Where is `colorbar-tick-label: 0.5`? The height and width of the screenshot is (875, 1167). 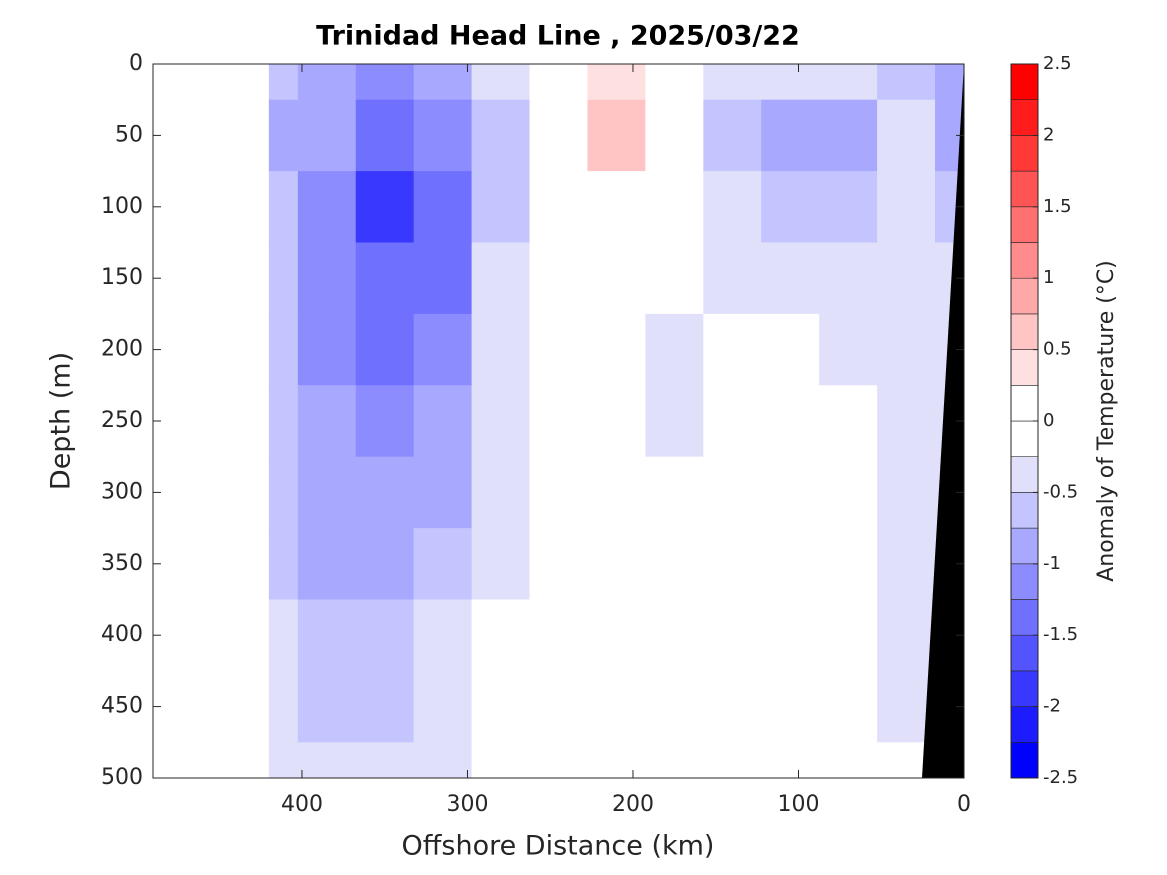 colorbar-tick-label: 0.5 is located at coordinates (1057, 349).